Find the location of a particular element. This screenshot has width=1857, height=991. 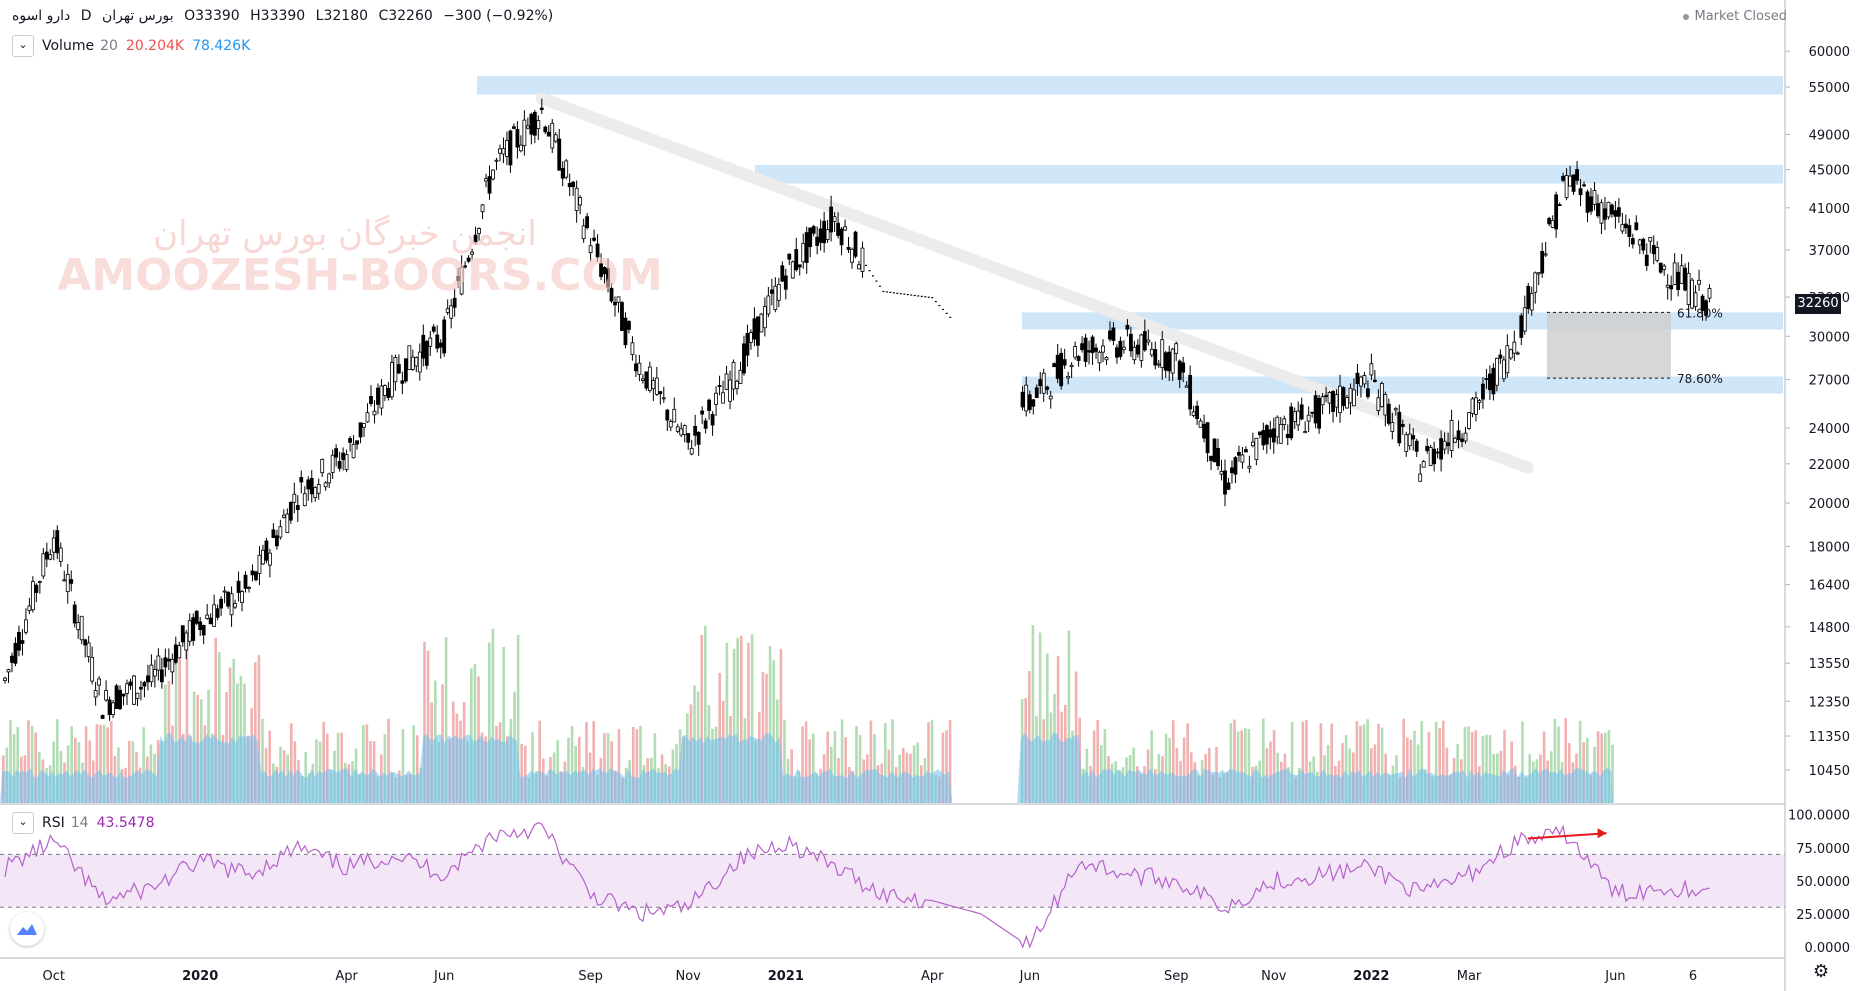

tradingview-logo-icon is located at coordinates (27, 929).